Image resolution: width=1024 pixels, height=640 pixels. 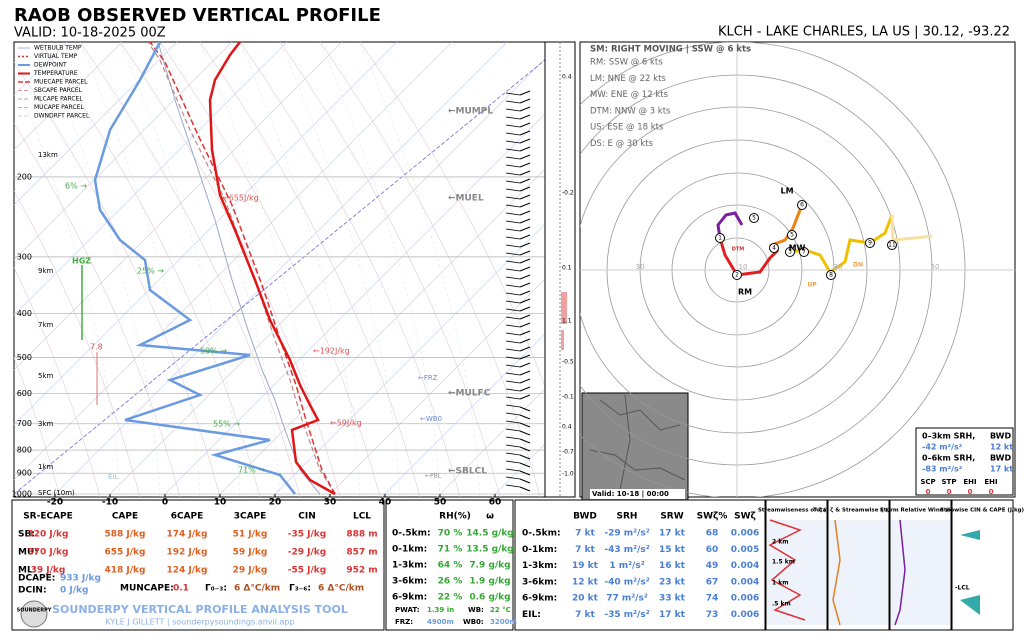 What do you see at coordinates (361, 553) in the screenshot?
I see `table-cell: 857 m` at bounding box center [361, 553].